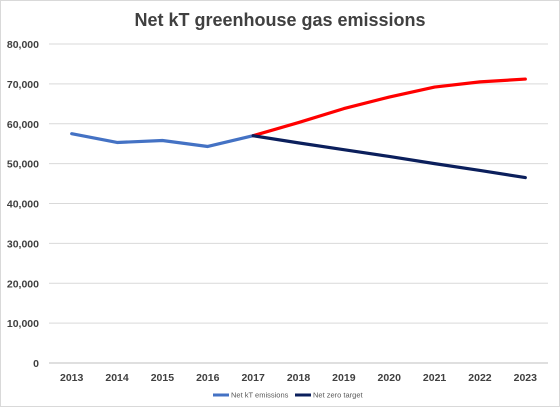 The image size is (560, 407). Describe the element at coordinates (36, 364) in the screenshot. I see `y-tick-label: 0` at that location.